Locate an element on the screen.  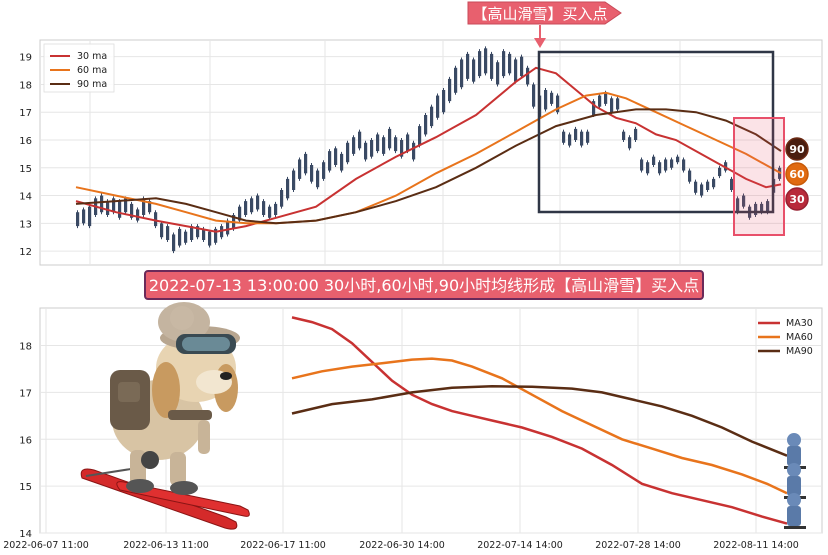
cartoon-figures is located at coordinates (795, 481).